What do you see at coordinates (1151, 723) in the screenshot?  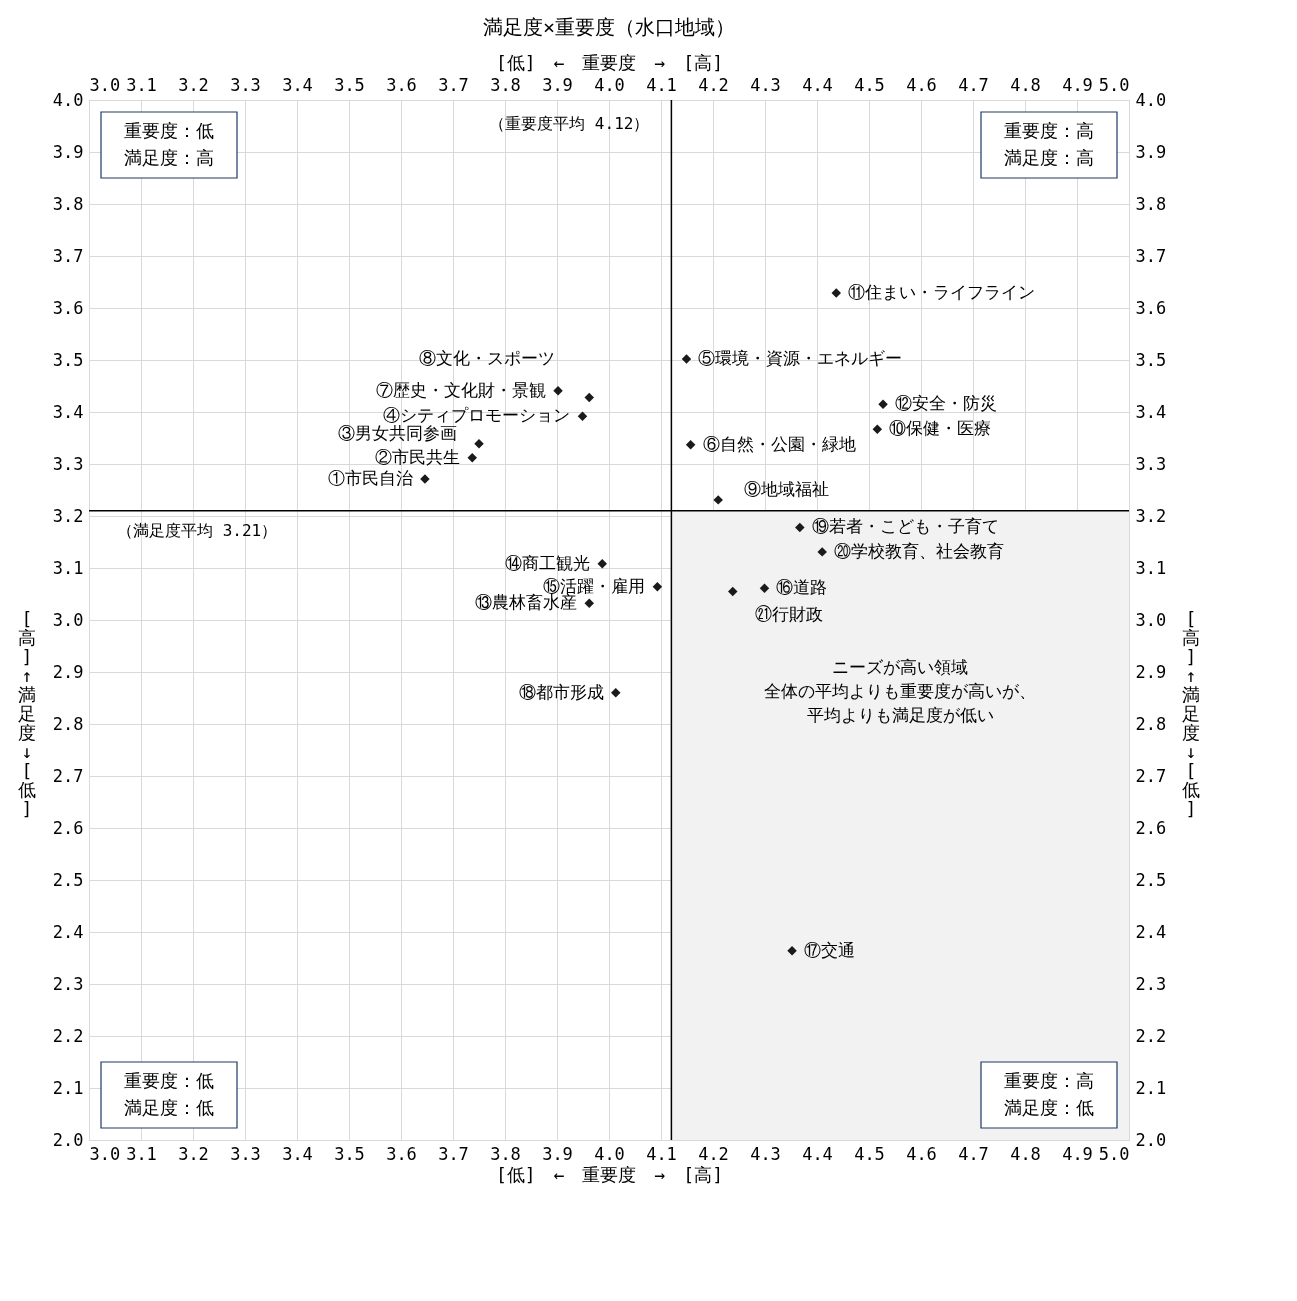 I see `y2-tick-label: 2.8` at bounding box center [1151, 723].